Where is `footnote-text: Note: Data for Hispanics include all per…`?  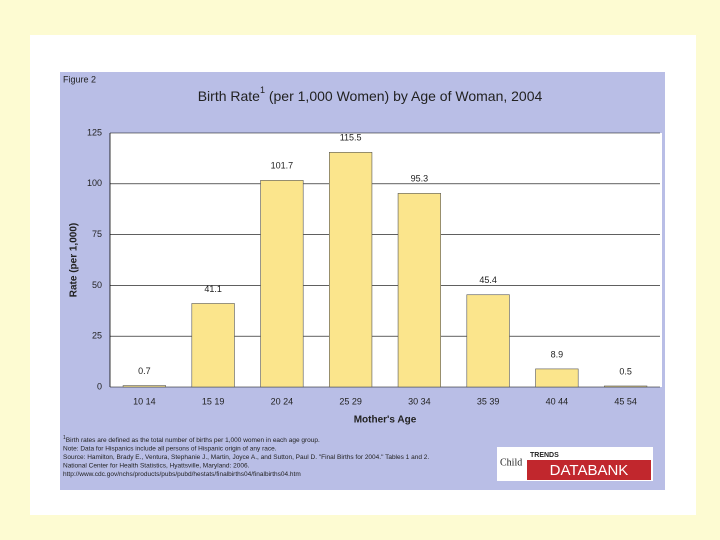
footnote-text: Note: Data for Hispanics include all per… is located at coordinates (170, 448).